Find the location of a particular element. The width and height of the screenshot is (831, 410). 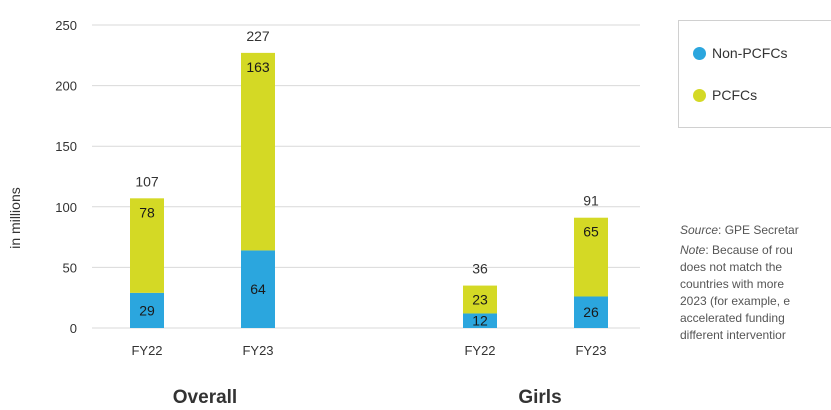

source-line: Source: GPE Secretar is located at coordinates (755, 230).